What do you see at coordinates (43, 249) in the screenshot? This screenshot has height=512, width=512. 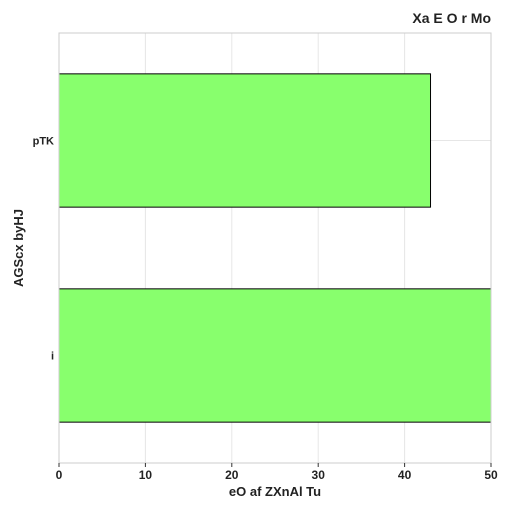 I see `y-axis-categories: pTK i` at bounding box center [43, 249].